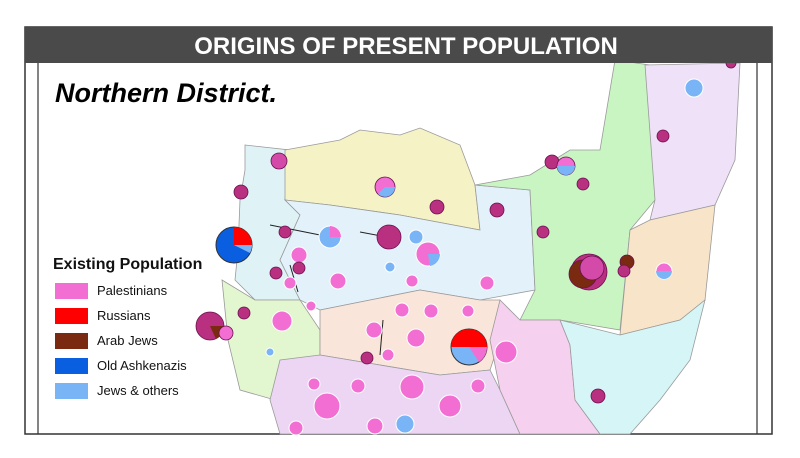  Describe the element at coordinates (127, 264) in the screenshot. I see `legend-title: Existing Population` at that location.